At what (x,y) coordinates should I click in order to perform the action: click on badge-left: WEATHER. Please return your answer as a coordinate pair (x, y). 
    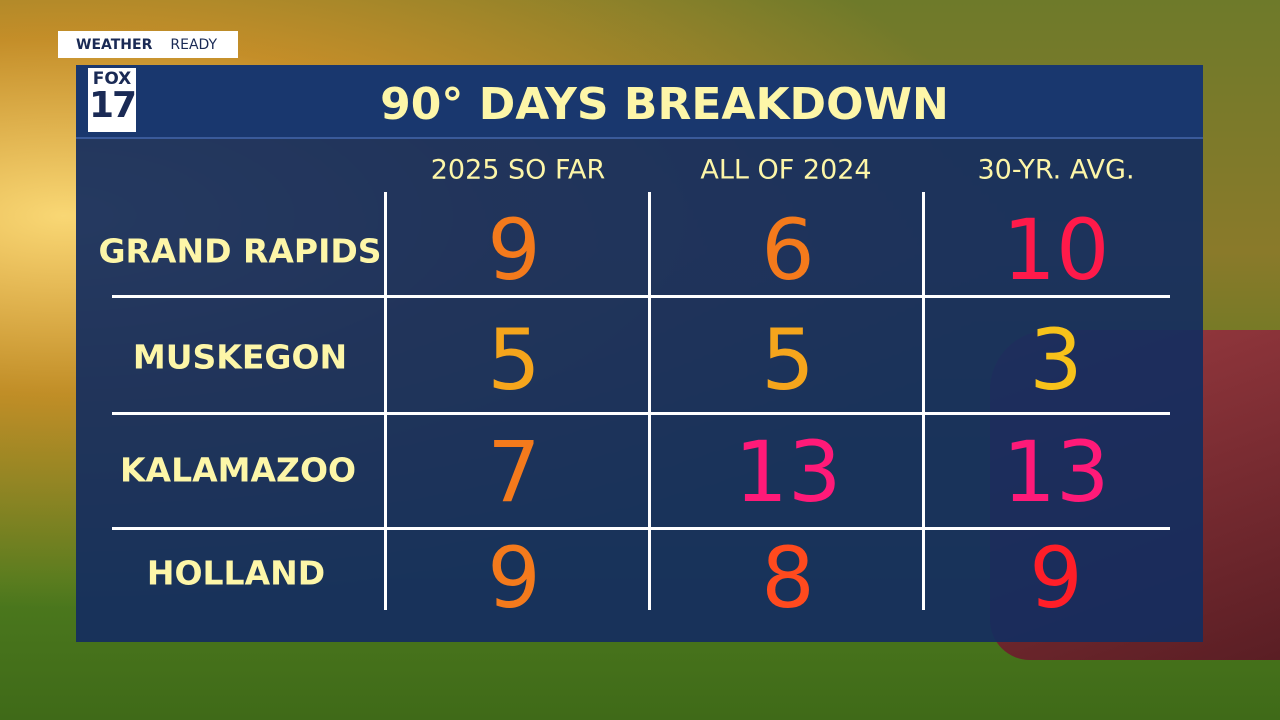
    Looking at the image, I should click on (114, 44).